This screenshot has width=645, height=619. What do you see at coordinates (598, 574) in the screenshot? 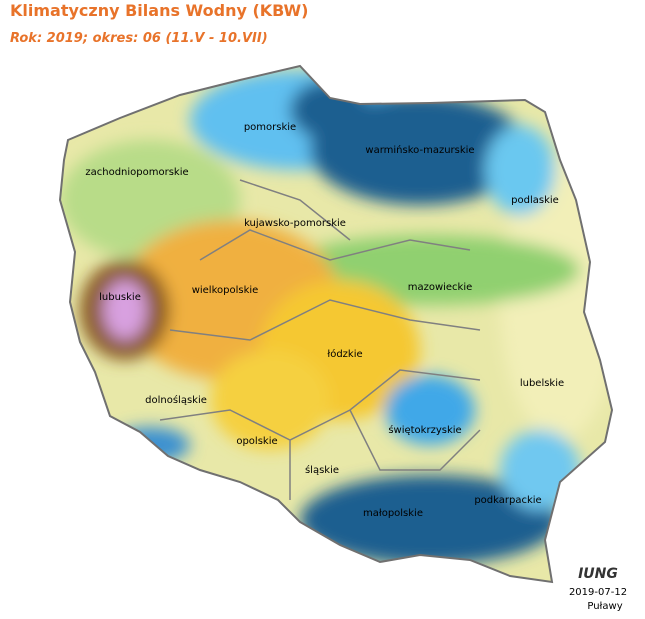
I see `logo: IUNG` at bounding box center [598, 574].